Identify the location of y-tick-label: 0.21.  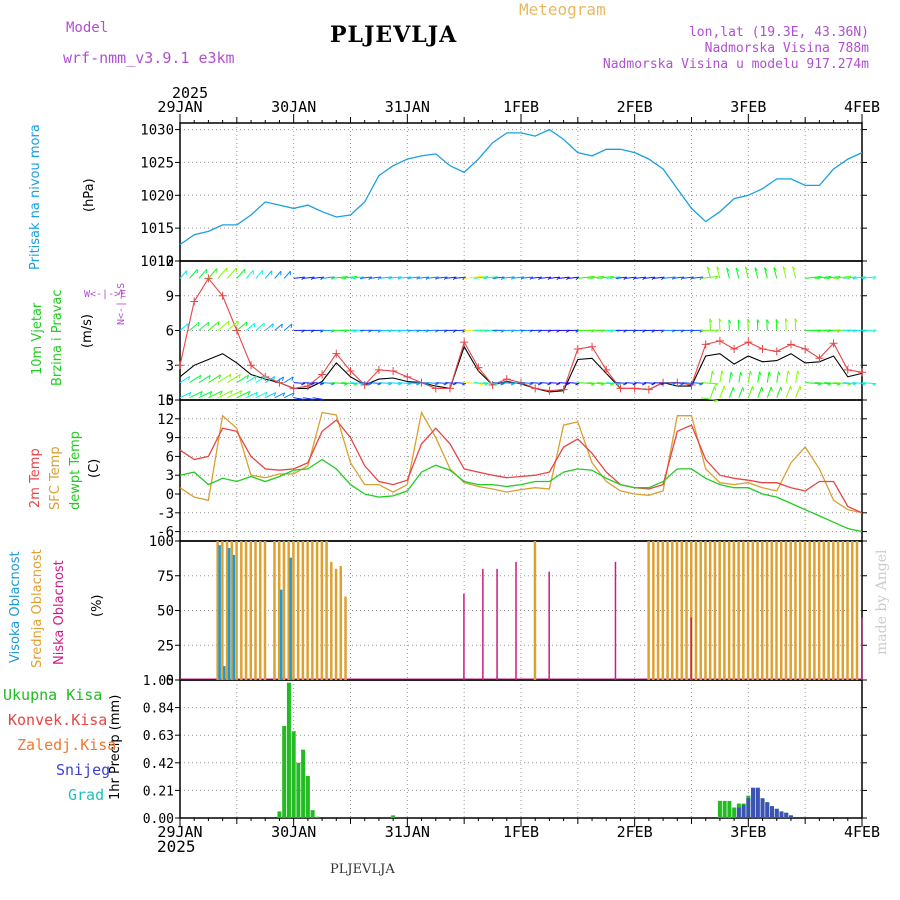
(158, 791).